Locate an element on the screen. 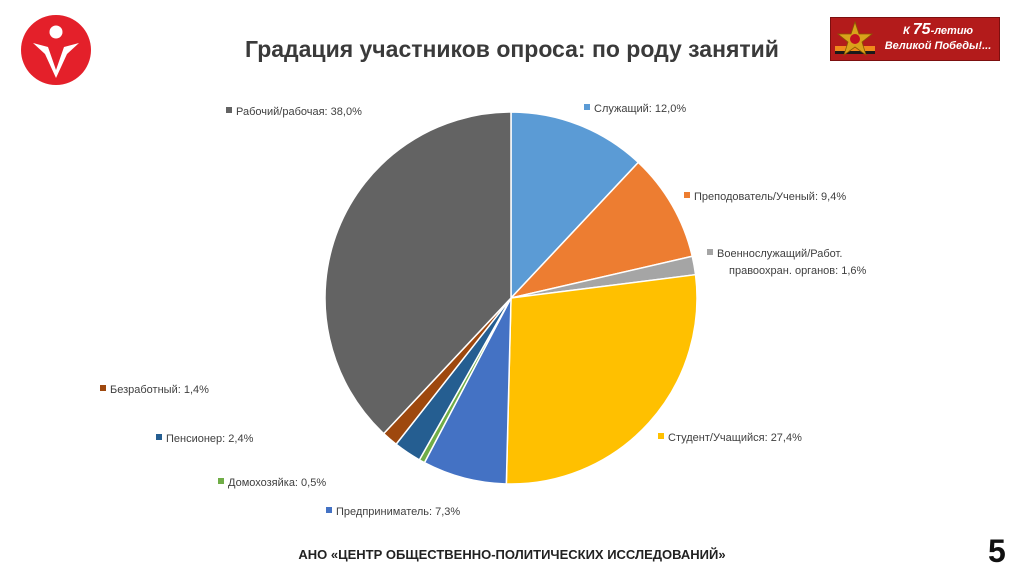 The width and height of the screenshot is (1024, 576). badge-number: 75 is located at coordinates (921, 29).